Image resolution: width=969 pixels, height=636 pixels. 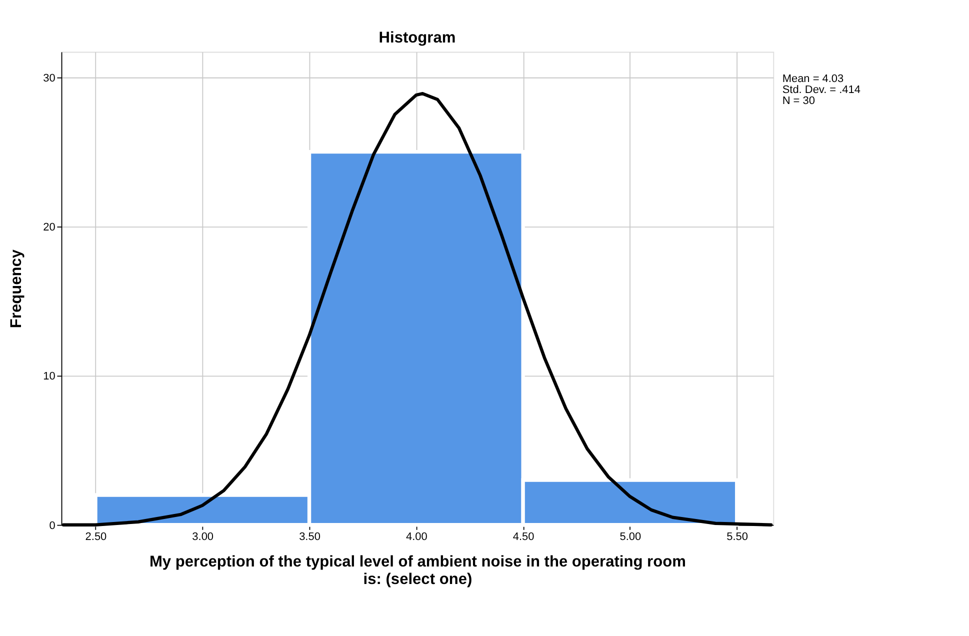 What do you see at coordinates (49, 228) in the screenshot?
I see `y-tick-label: 20` at bounding box center [49, 228].